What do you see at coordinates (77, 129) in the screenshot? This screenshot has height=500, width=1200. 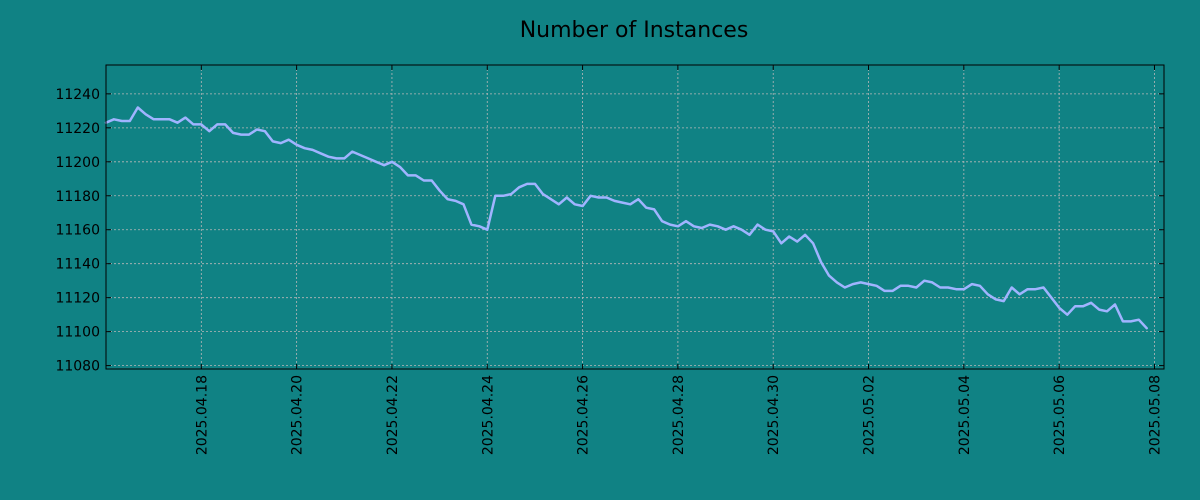 I see `y-tick-label: 11220` at bounding box center [77, 129].